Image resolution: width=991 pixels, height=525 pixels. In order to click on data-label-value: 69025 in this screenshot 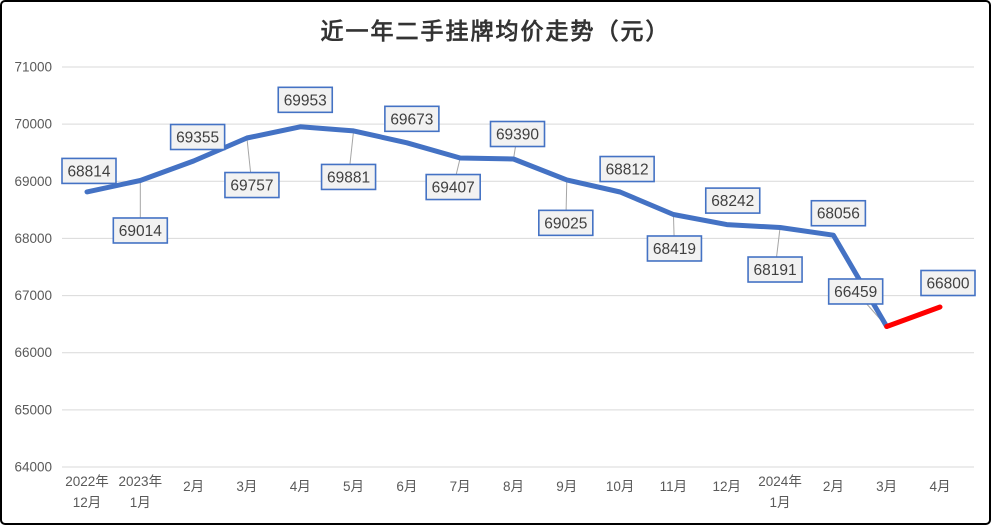, I will do `click(565, 223)`.